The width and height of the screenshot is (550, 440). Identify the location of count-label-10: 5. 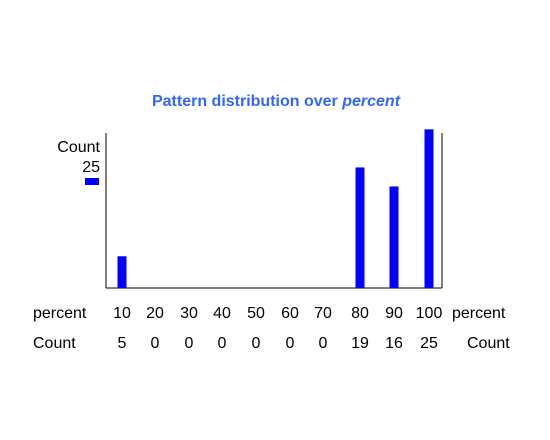
(122, 343).